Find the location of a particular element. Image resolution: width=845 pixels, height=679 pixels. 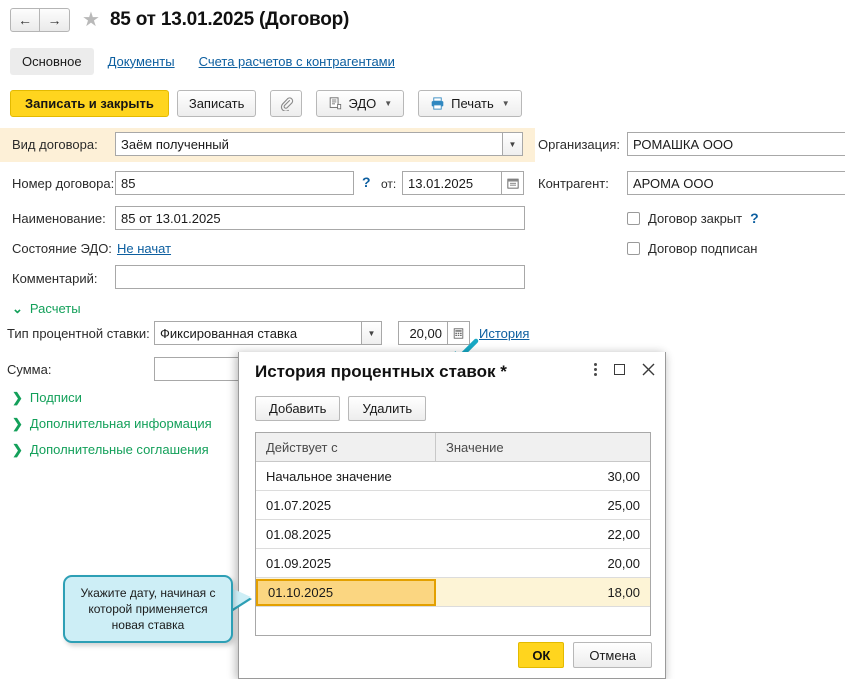

cancel-button: Отмена is located at coordinates (612, 655).